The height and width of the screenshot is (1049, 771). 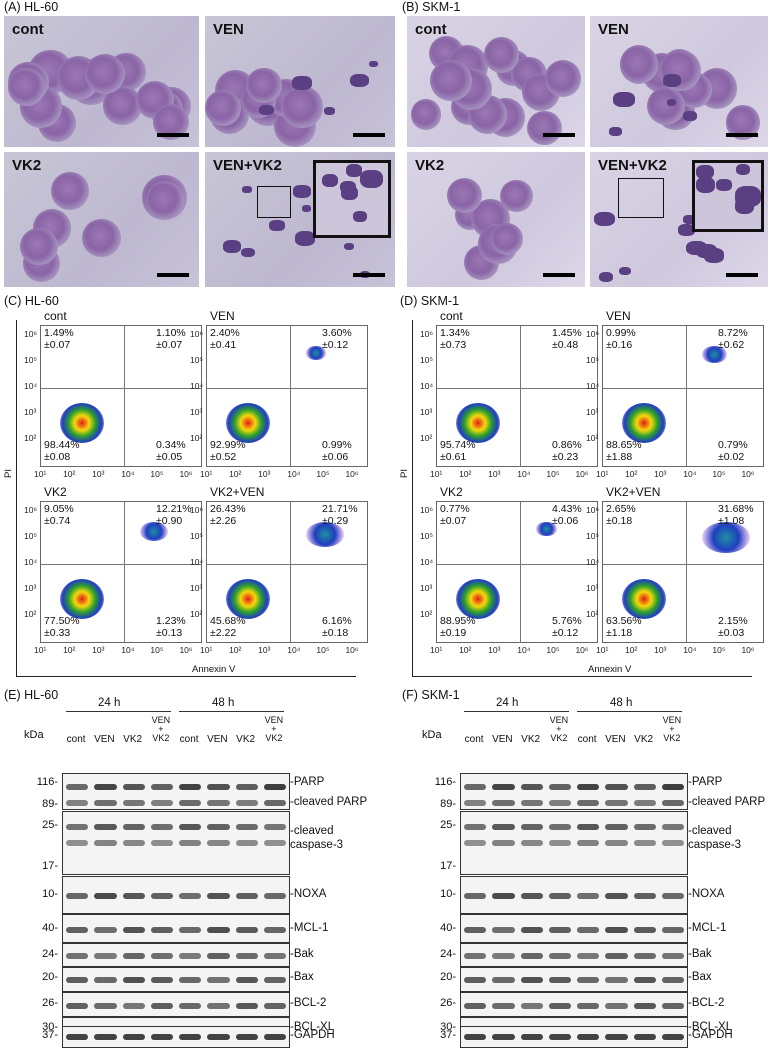 I want to click on molecular-weight-marker: 37-, so click(x=50, y=1035).